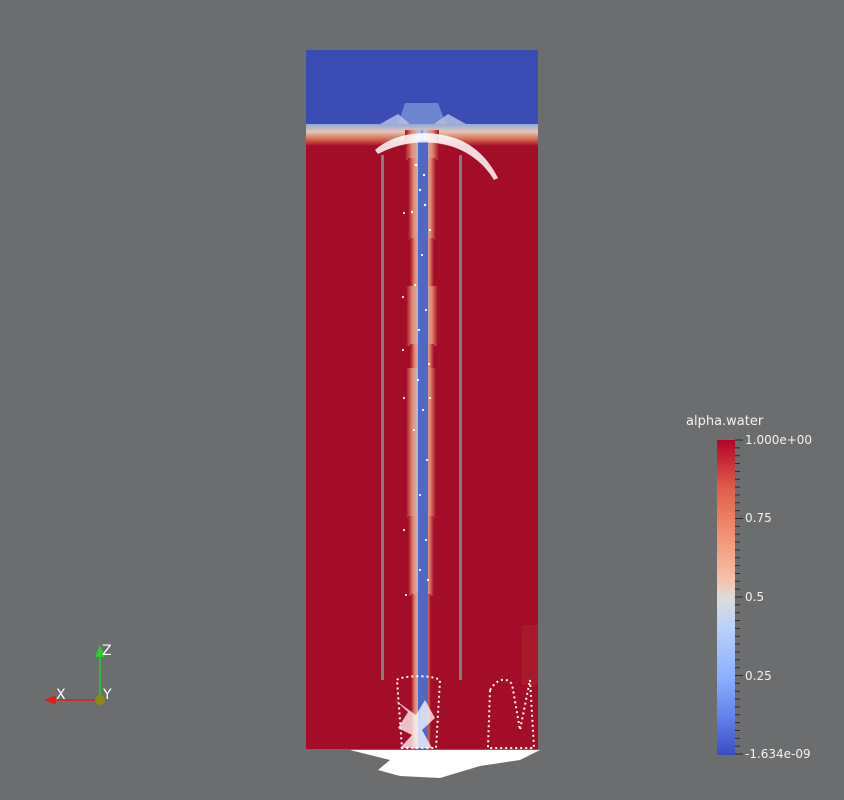 This screenshot has width=844, height=800. I want to click on orientation-axes: X Y Z, so click(78, 674).